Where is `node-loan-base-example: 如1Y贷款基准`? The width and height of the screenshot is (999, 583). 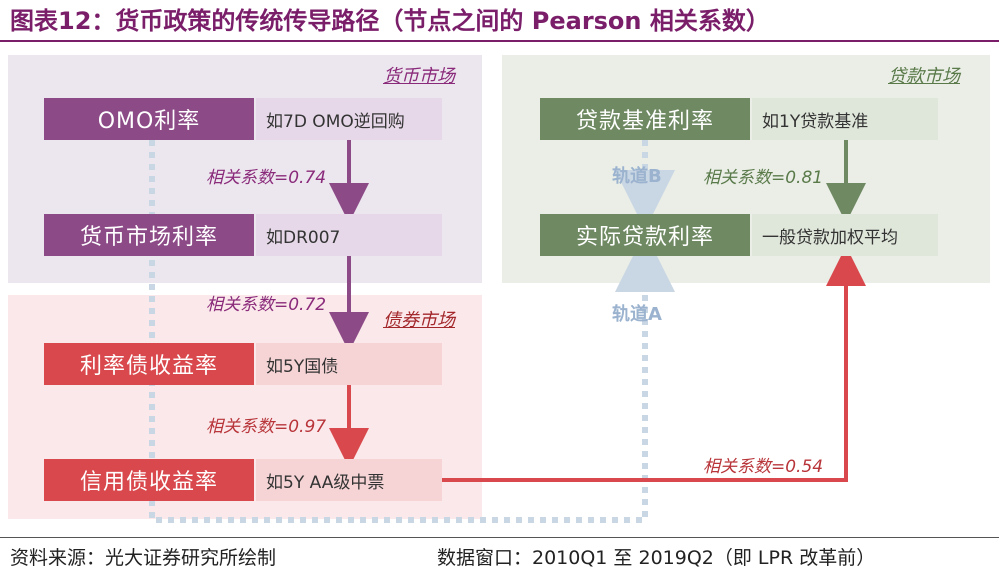
node-loan-base-example: 如1Y贷款基准 is located at coordinates (845, 119).